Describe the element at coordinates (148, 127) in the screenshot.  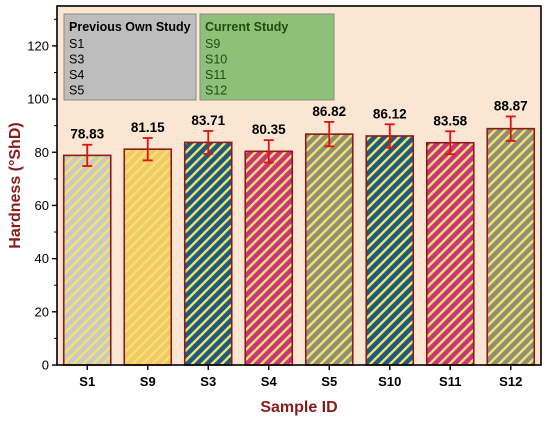
I see `value-label-s9: 81.15` at that location.